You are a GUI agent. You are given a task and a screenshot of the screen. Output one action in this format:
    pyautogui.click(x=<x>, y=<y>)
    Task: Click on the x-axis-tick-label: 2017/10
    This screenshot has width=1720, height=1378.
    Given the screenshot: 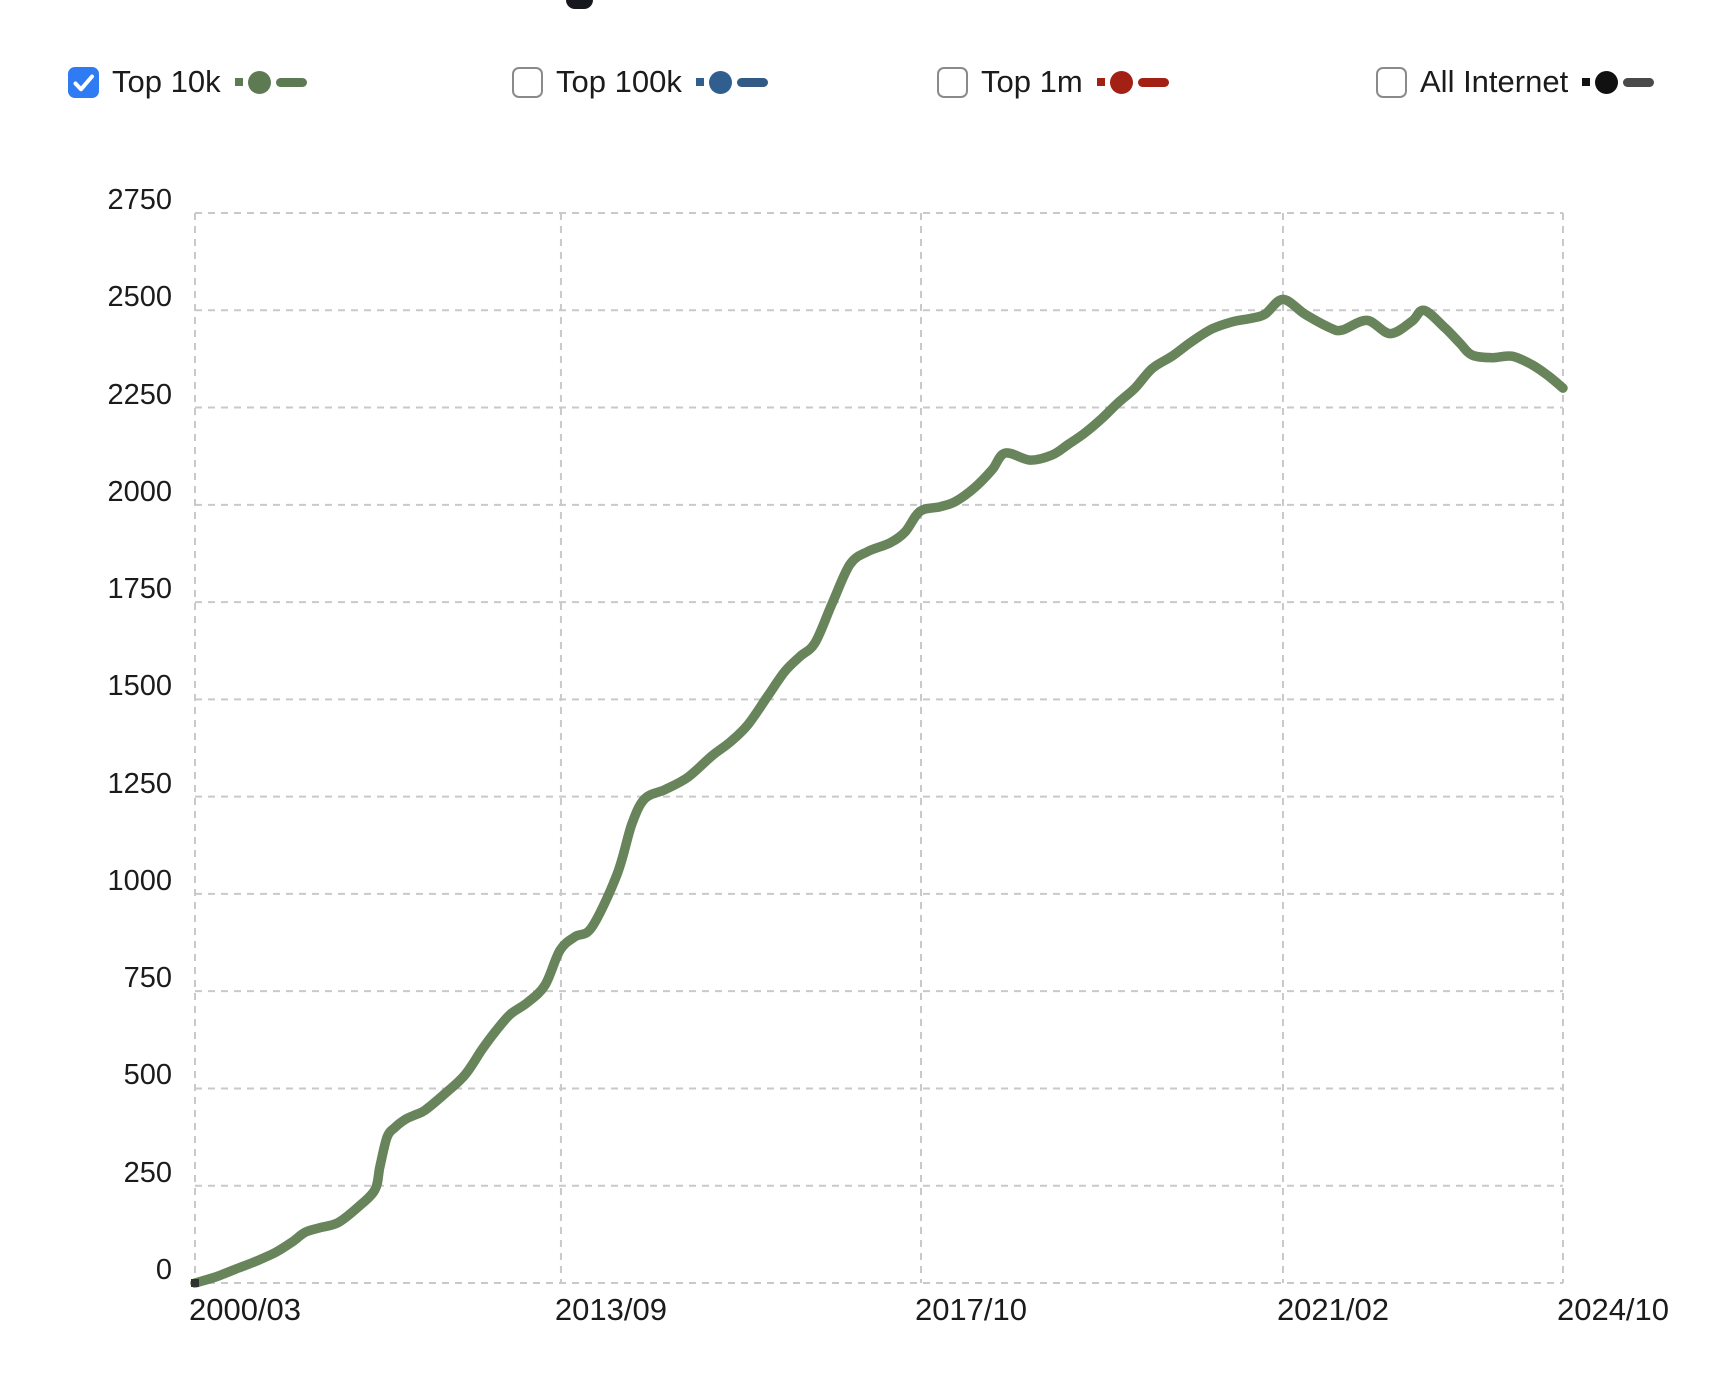 What is the action you would take?
    pyautogui.click(x=971, y=1309)
    